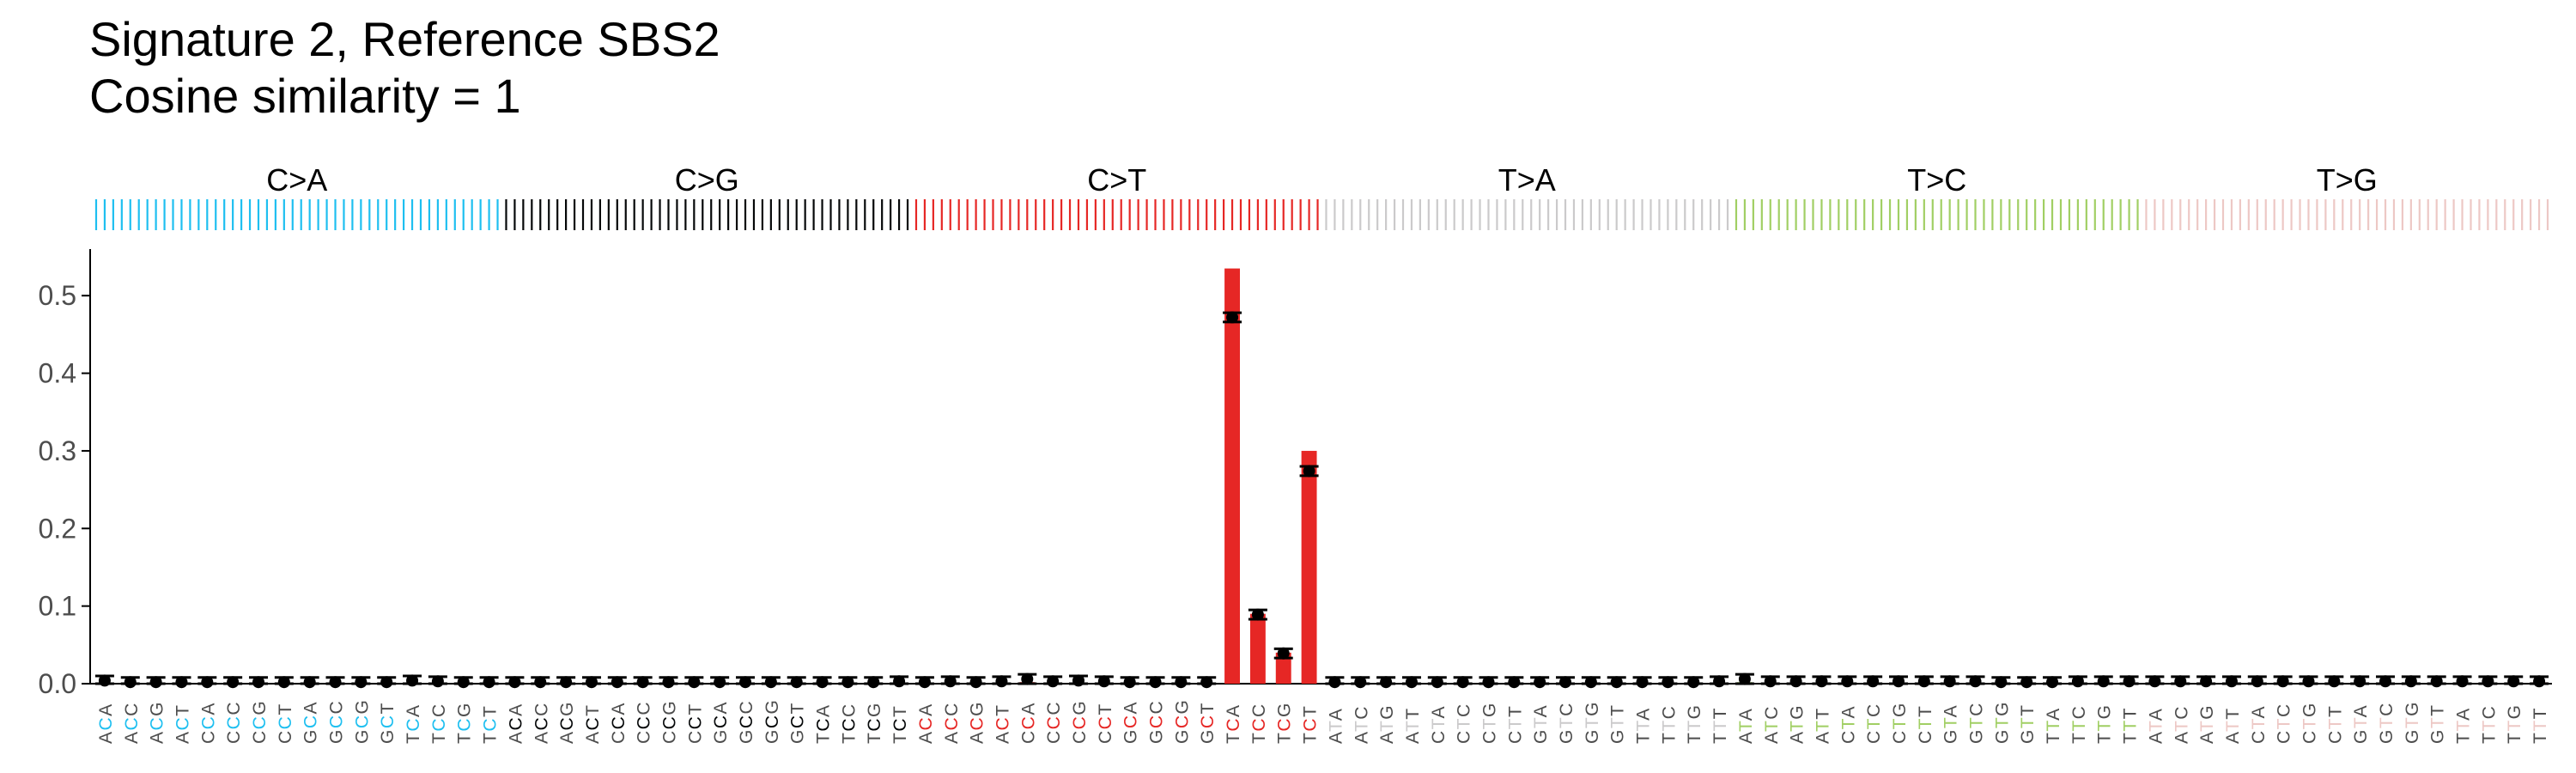  Describe the element at coordinates (874, 723) in the screenshot. I see `x-tick-label: TCG` at that location.